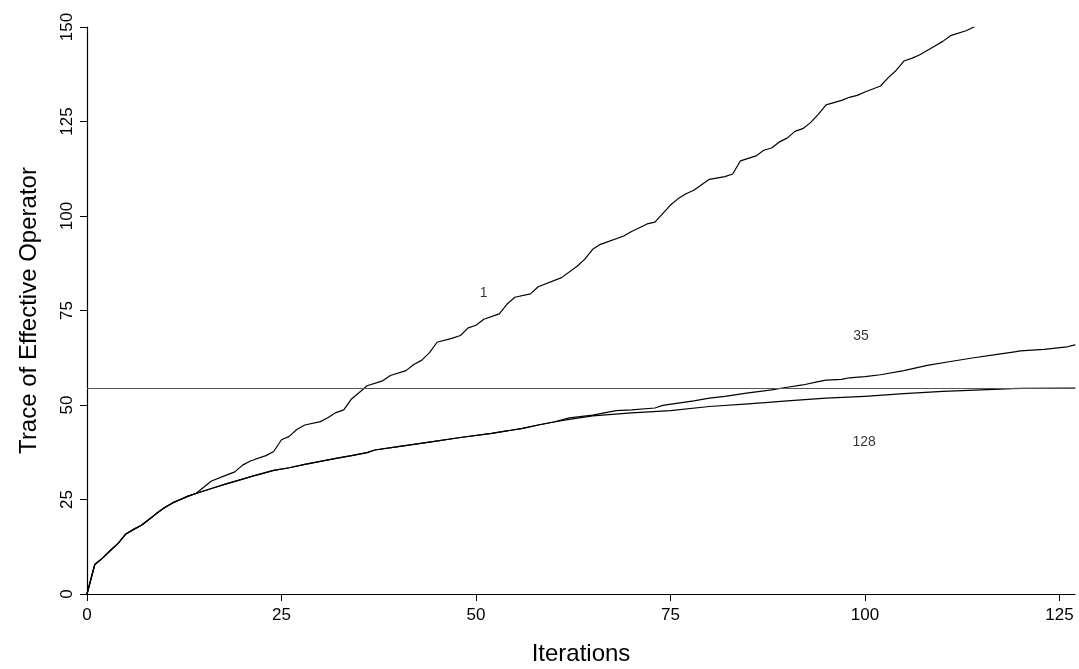 The width and height of the screenshot is (1079, 669). Describe the element at coordinates (581, 652) in the screenshot. I see `x-axis-title: Iterations` at that location.